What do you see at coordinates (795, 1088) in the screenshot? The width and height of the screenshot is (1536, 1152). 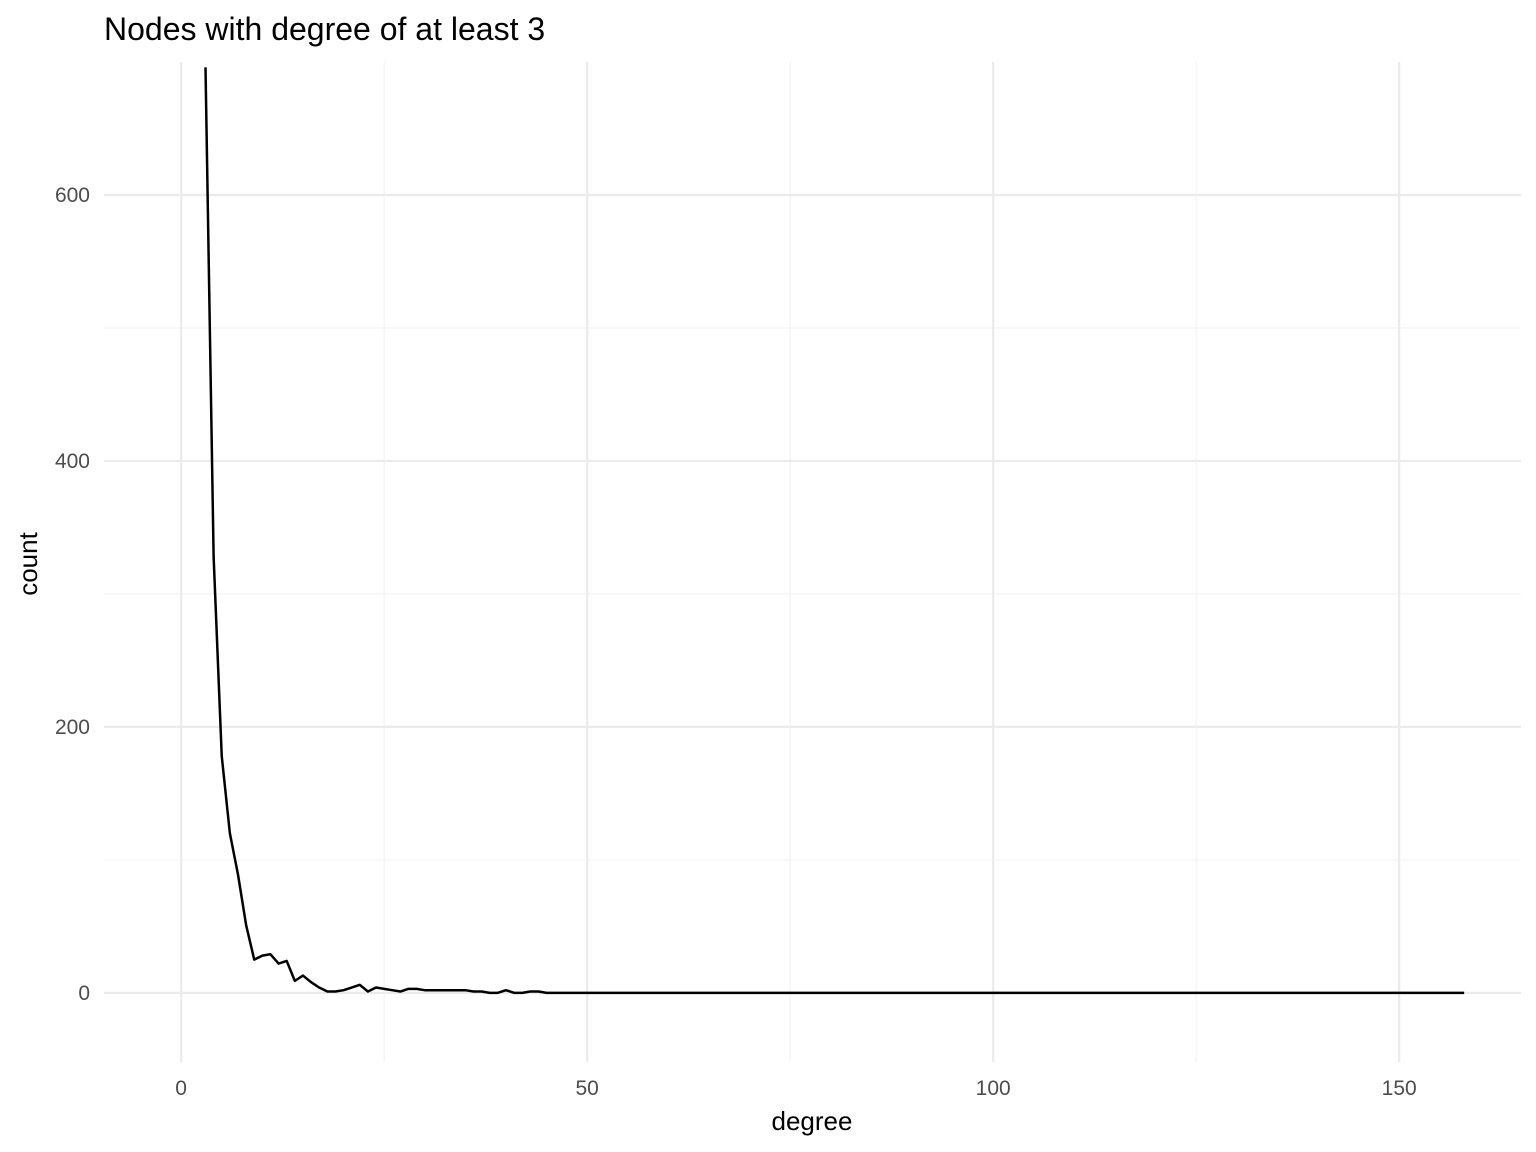 I see `x-tick-labels: 0 50 100 150` at bounding box center [795, 1088].